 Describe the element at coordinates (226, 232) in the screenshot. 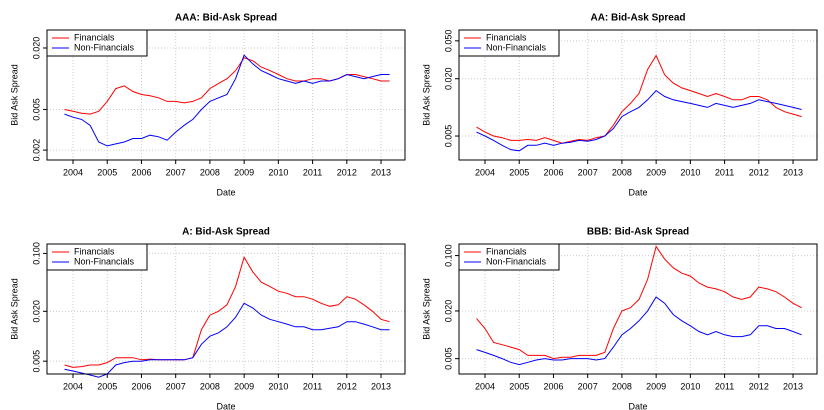

I see `chart-title: A: Bid-Ask Spread` at that location.